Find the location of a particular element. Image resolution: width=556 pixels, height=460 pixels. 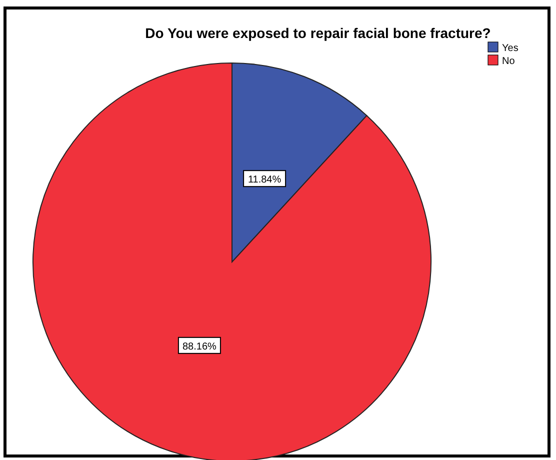

chart-title: Do You were exposed to repair facial bone fracture? is located at coordinates (318, 33).